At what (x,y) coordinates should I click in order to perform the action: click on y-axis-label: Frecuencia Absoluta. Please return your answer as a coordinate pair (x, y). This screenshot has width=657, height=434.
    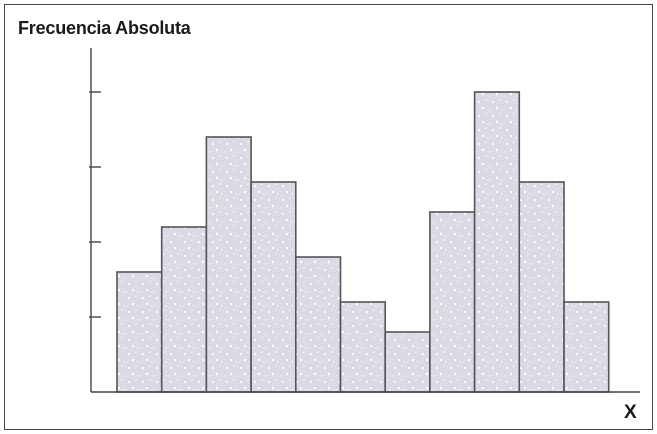
    Looking at the image, I should click on (104, 28).